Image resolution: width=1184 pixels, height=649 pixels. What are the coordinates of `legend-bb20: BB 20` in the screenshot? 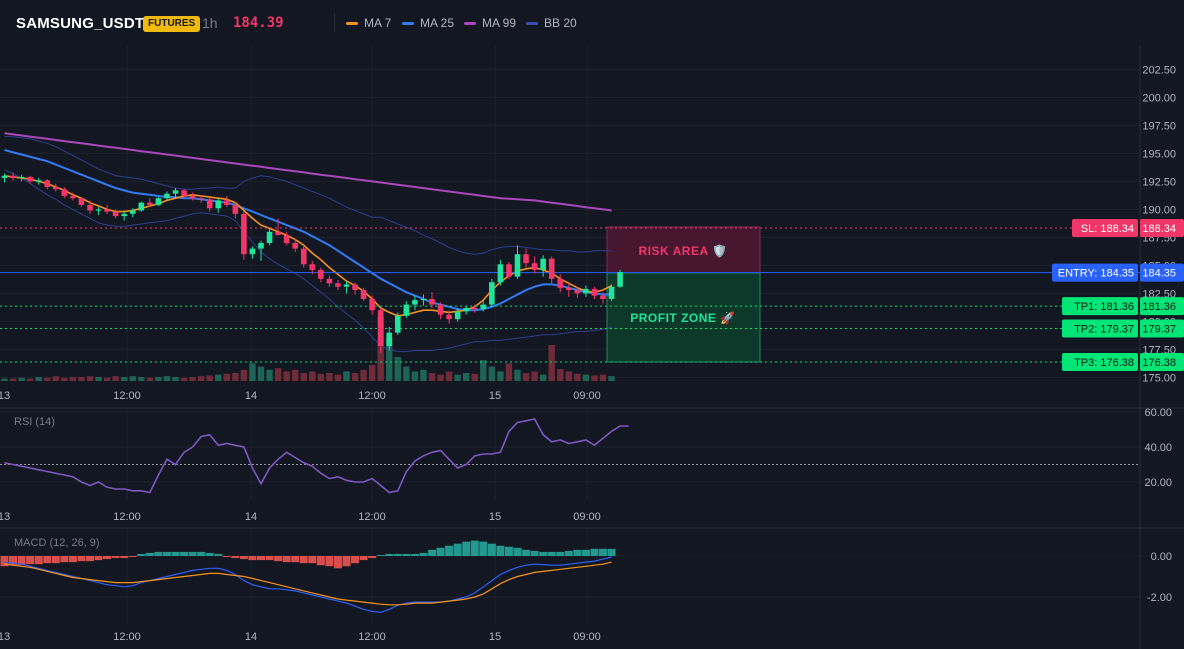 It's located at (551, 23).